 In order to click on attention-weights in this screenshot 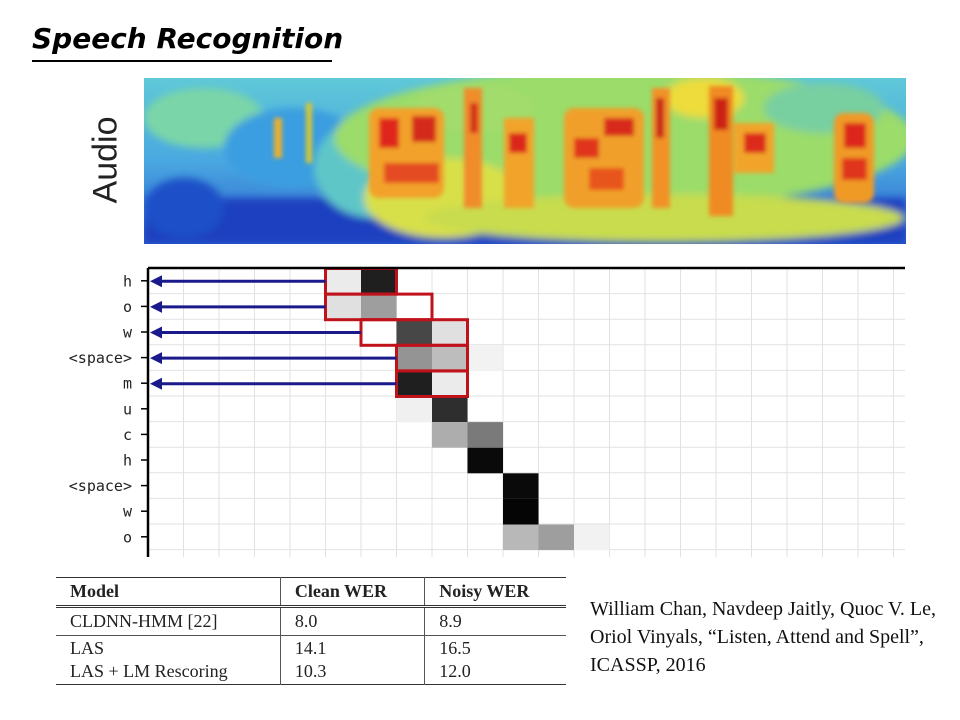, I will do `click(467, 409)`.